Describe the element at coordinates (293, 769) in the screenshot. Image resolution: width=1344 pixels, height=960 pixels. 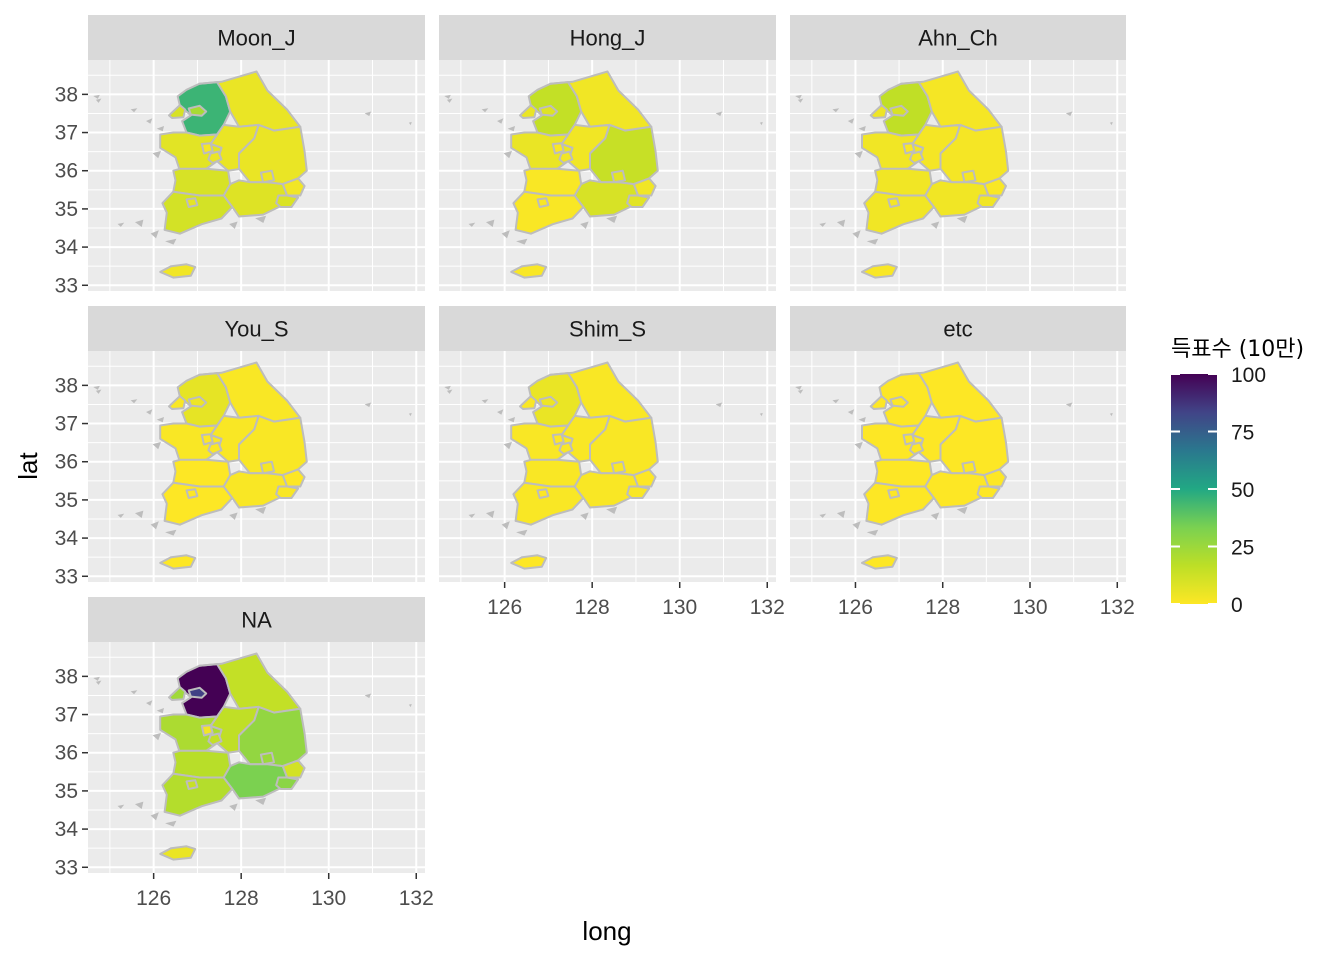
I see `region-ulsan` at that location.